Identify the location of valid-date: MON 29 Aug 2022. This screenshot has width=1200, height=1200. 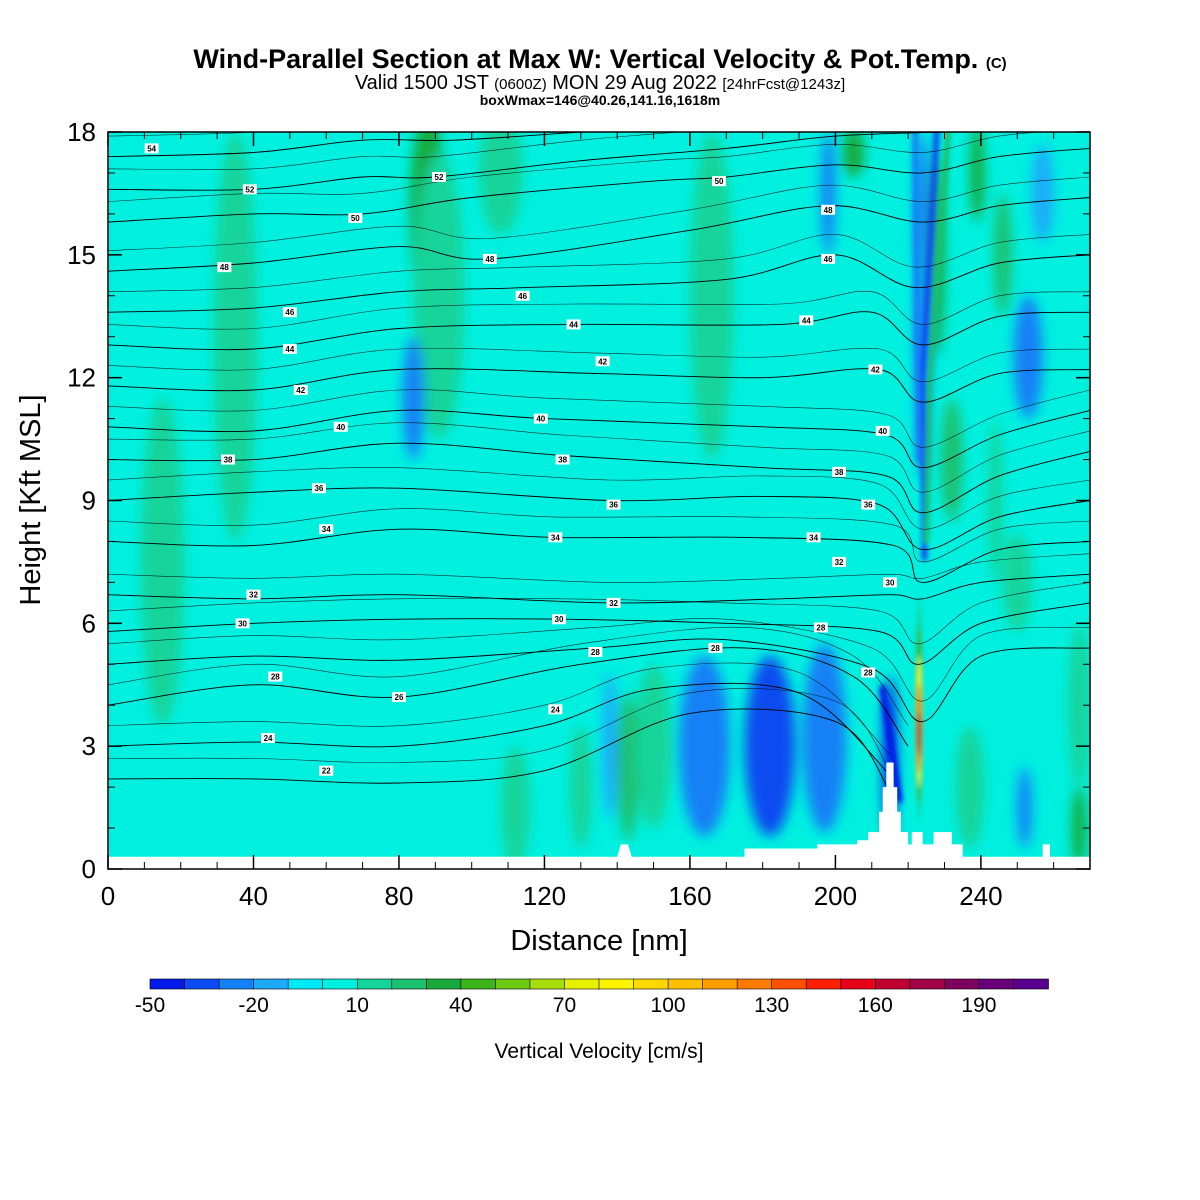
(634, 83).